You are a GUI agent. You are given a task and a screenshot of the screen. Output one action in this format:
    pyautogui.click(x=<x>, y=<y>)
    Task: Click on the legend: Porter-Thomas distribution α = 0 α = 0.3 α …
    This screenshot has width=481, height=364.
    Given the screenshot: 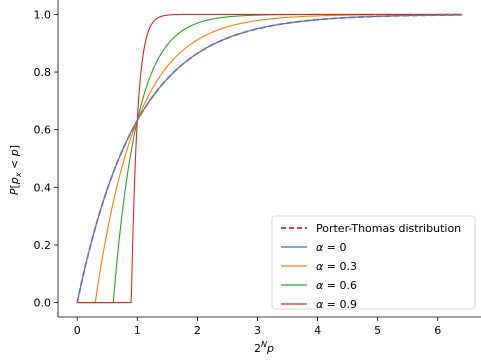 What is the action you would take?
    pyautogui.click(x=373, y=263)
    